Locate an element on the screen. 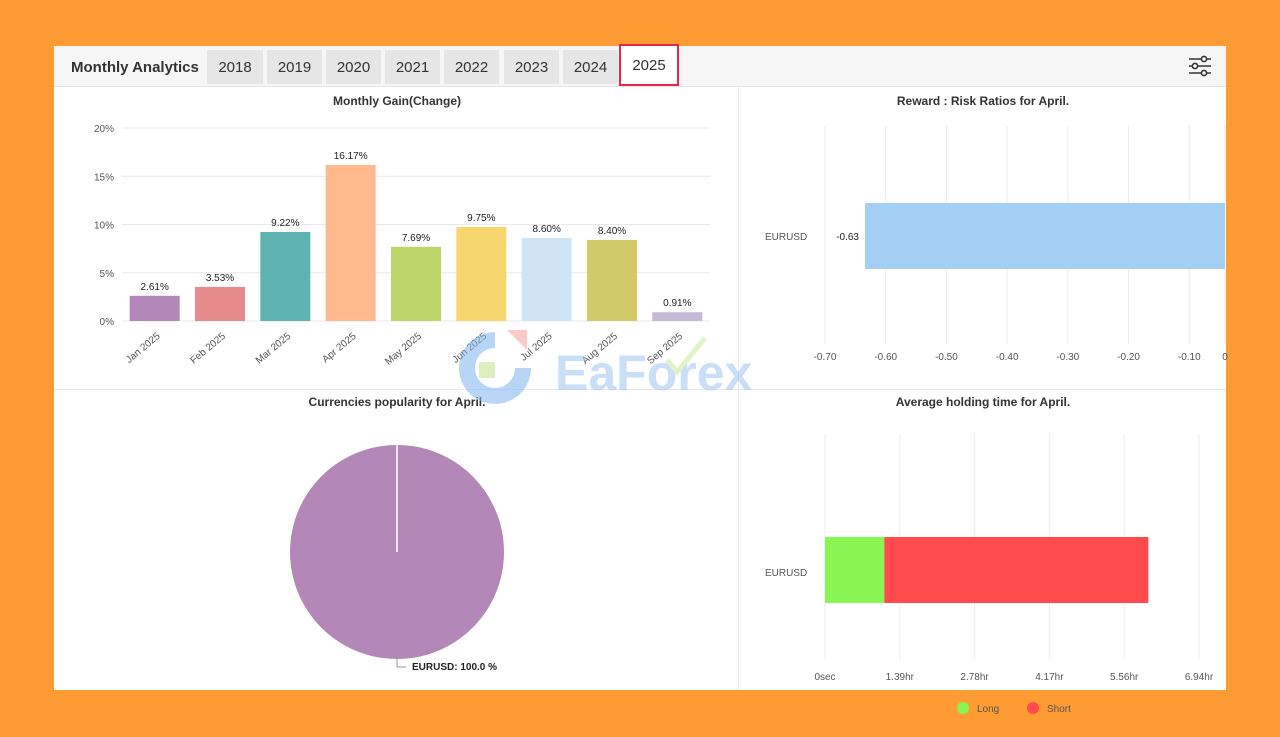 The image size is (1280, 737). x-tick-label: -0.10 is located at coordinates (1189, 357).